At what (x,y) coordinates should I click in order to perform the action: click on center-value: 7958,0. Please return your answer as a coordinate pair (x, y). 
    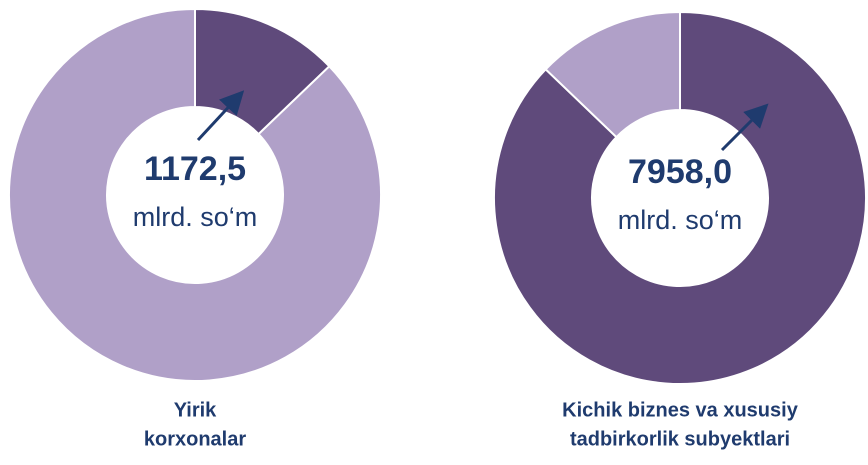
    Looking at the image, I should click on (680, 172).